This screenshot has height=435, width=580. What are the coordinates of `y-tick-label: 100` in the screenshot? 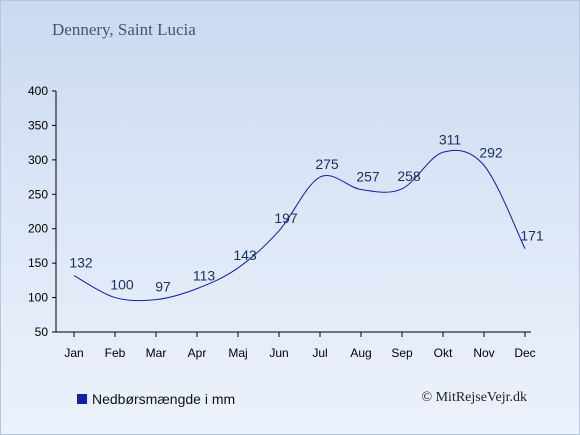 It's located at (38, 298).